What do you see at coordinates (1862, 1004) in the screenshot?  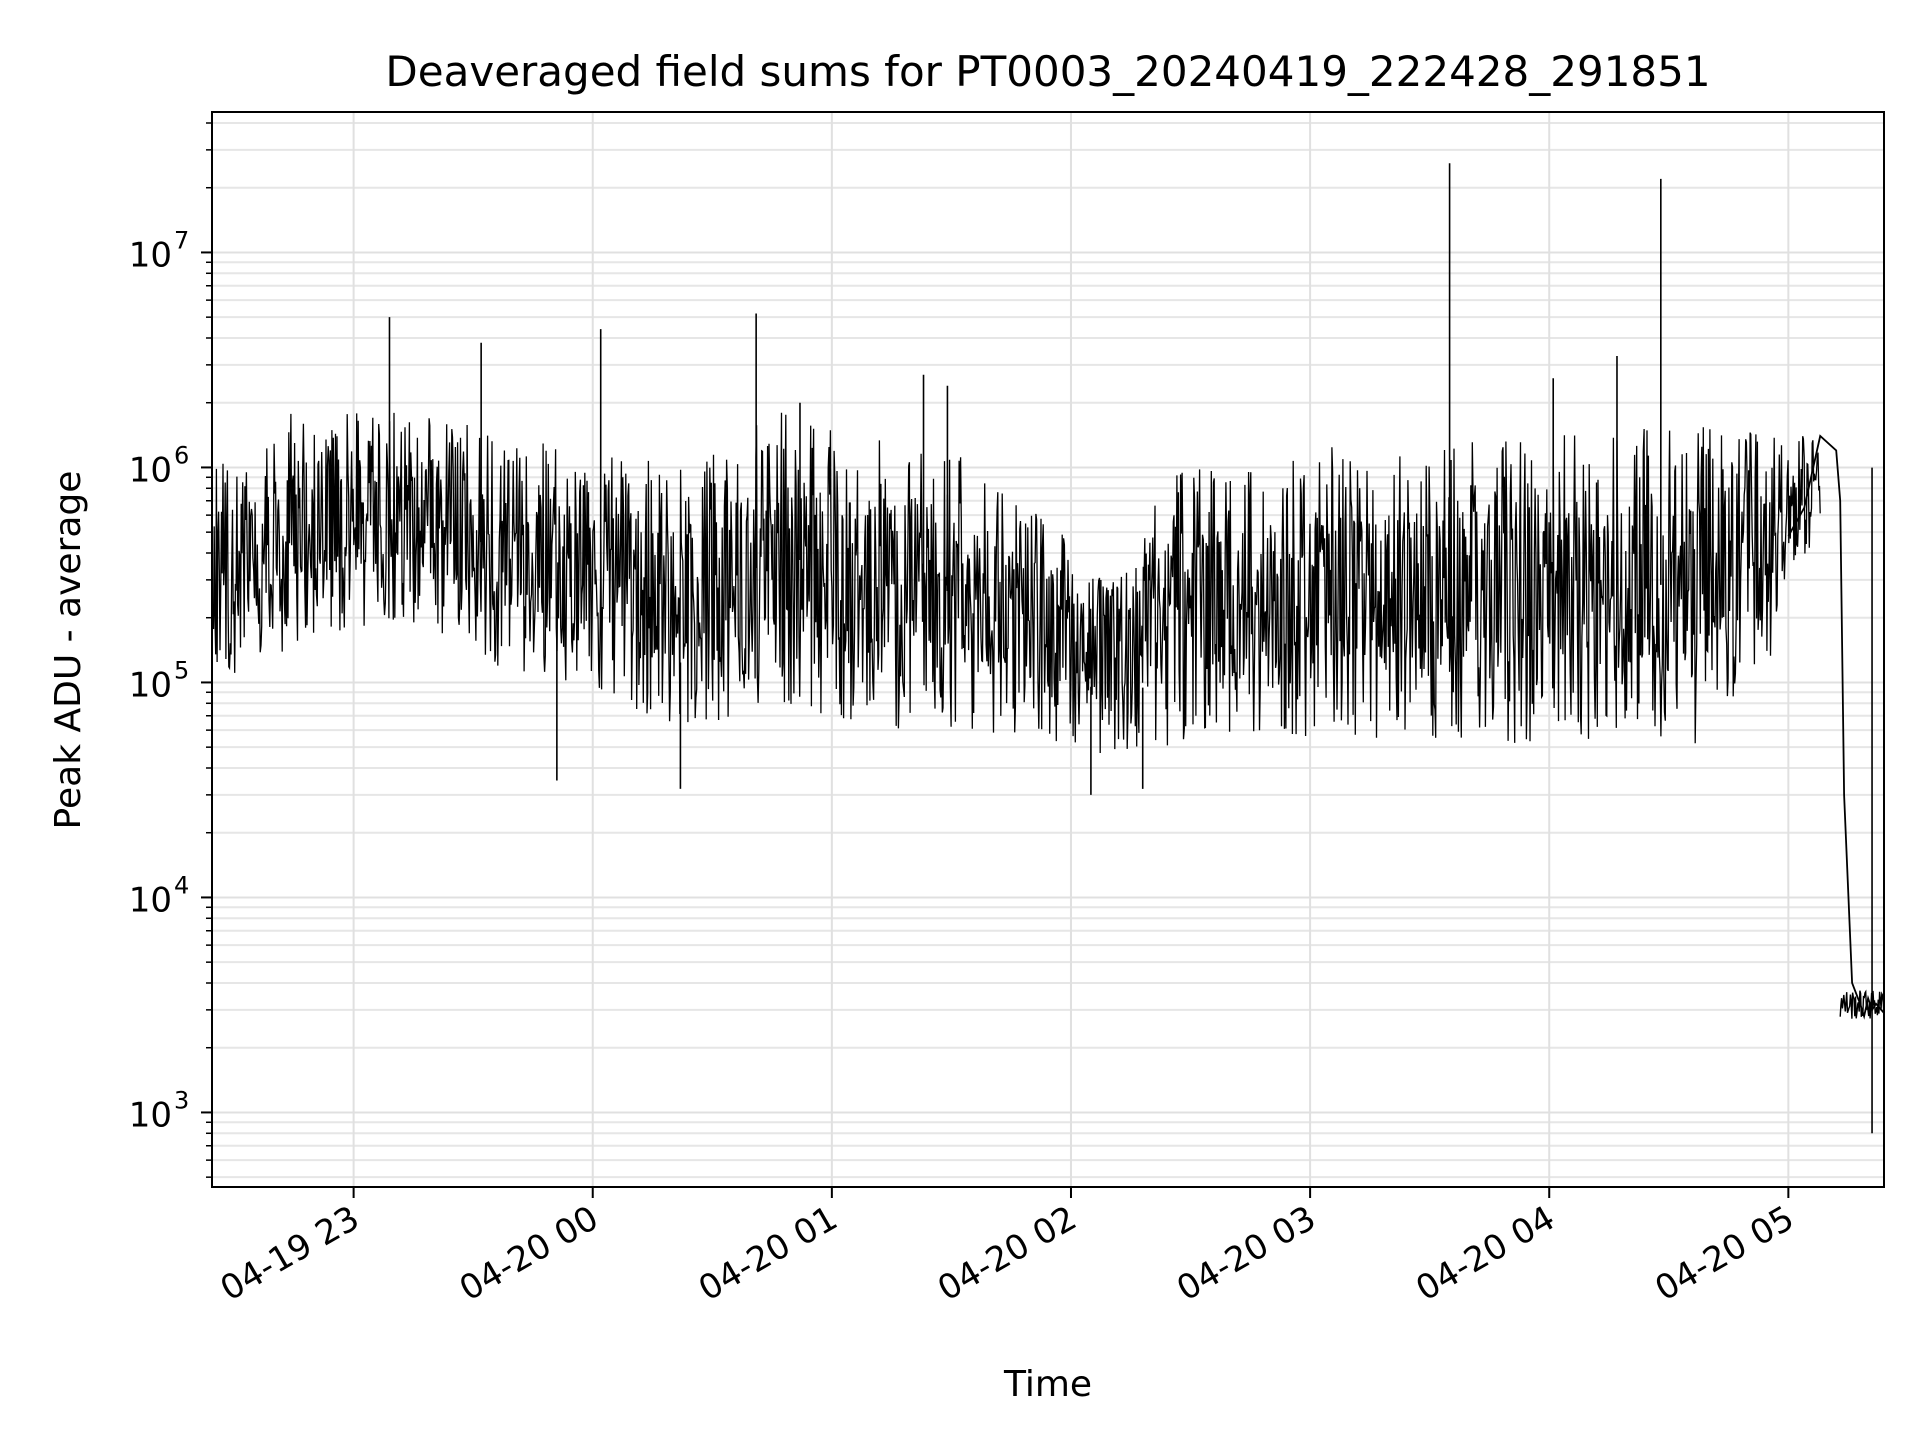 I see `tail-trace` at bounding box center [1862, 1004].